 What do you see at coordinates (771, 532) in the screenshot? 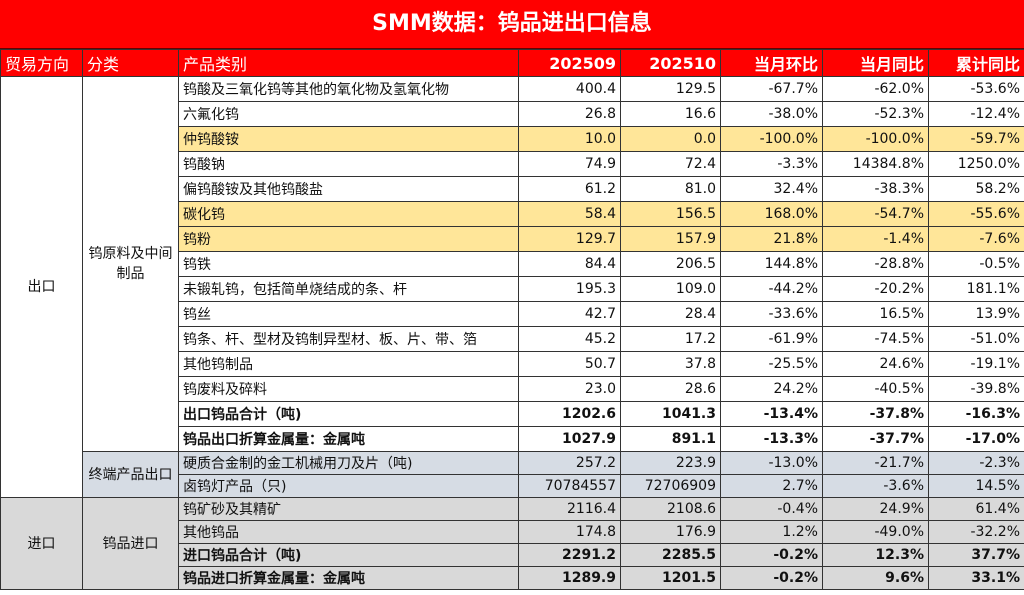
I see `value-cell: 1.2%` at bounding box center [771, 532].